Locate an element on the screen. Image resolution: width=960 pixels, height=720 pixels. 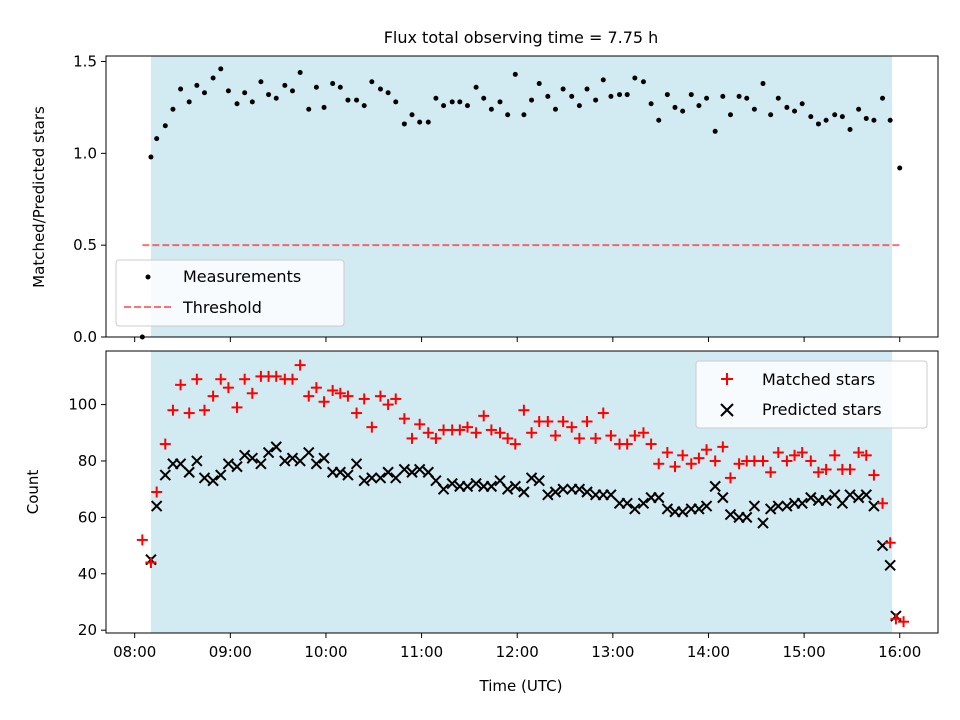
bottom-xtick-label: 15:00 is located at coordinates (803, 652).